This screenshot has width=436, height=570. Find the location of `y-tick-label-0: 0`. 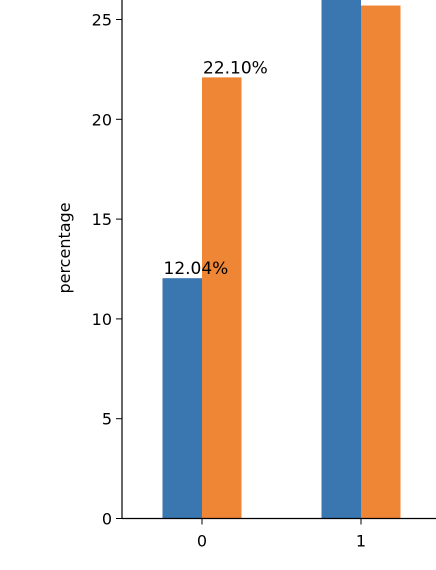

y-tick-label-0: 0 is located at coordinates (107, 519).